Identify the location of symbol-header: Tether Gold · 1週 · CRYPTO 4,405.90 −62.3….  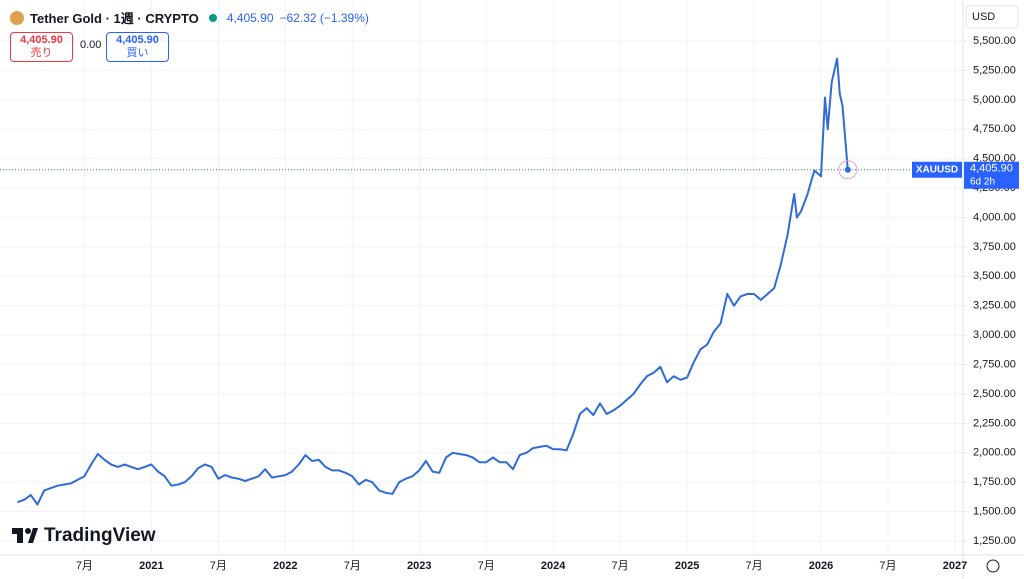
(189, 17).